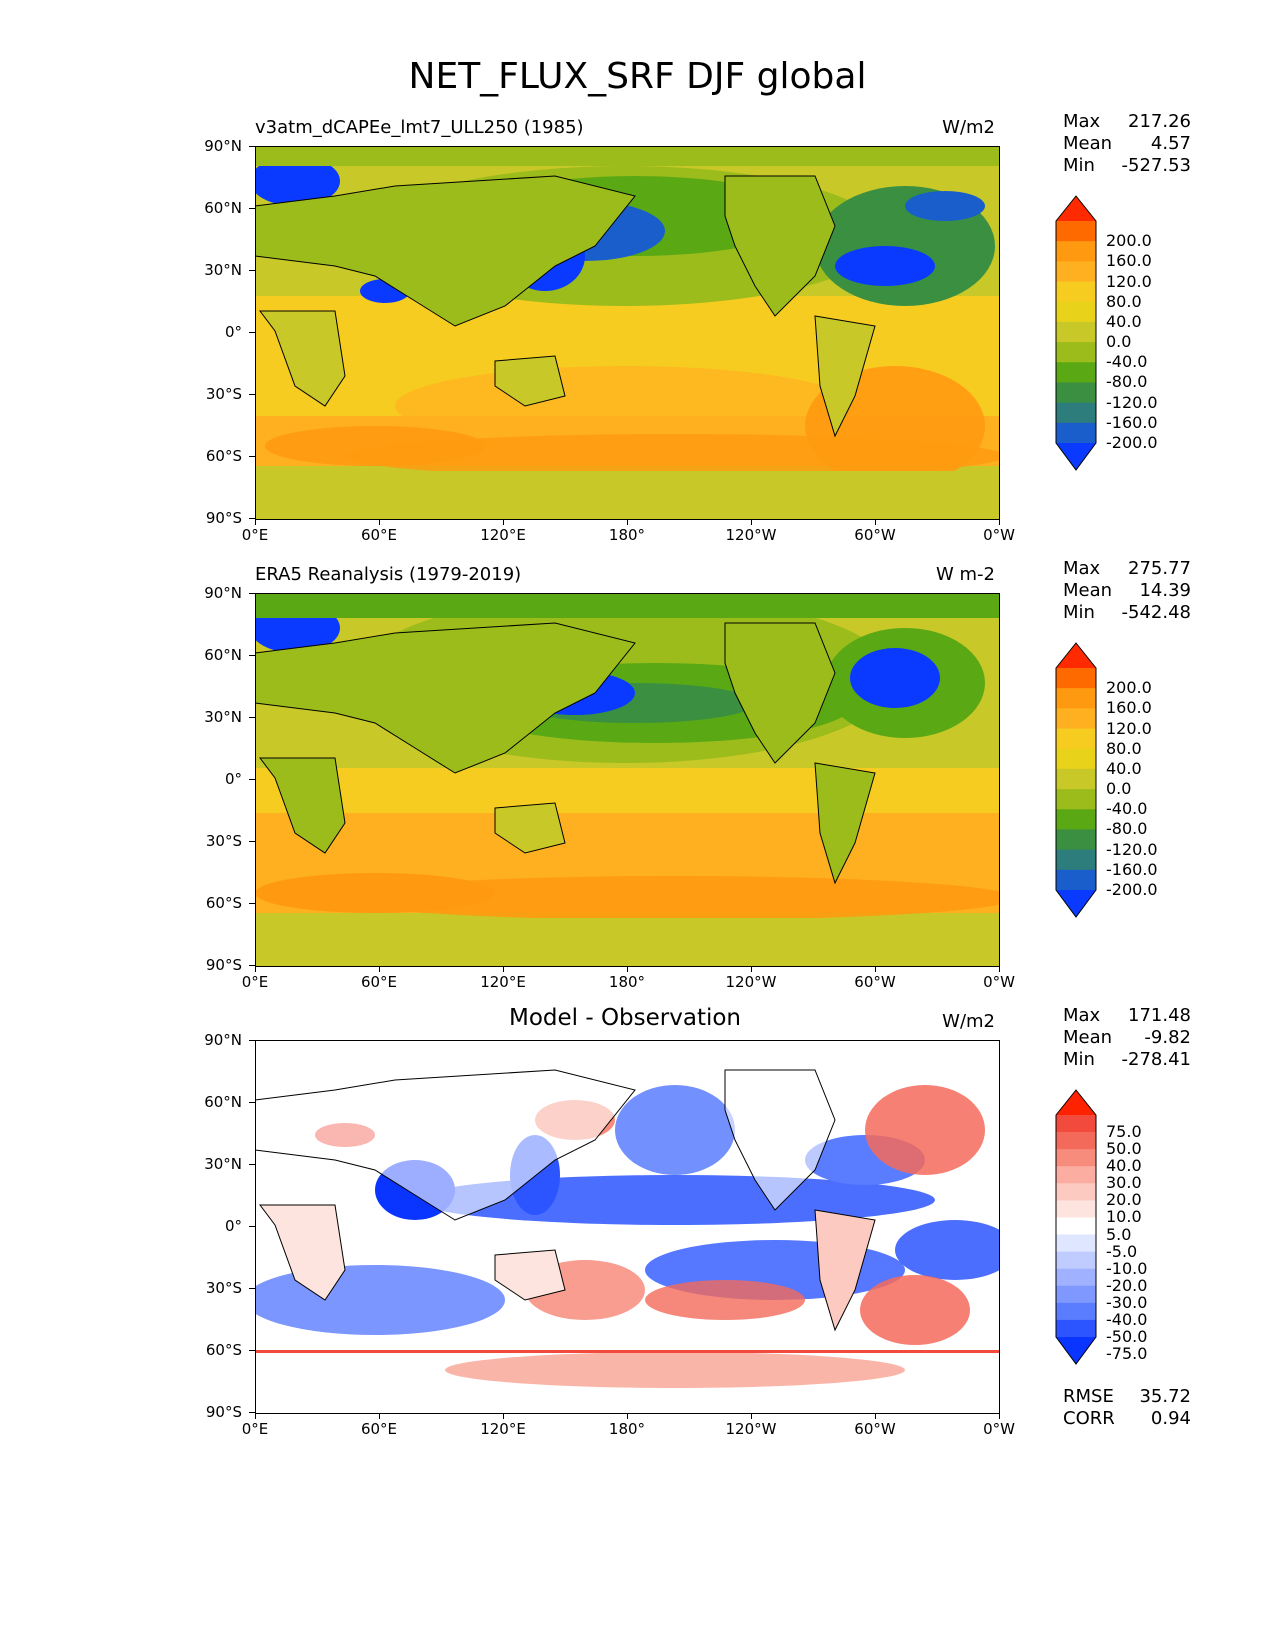 The height and width of the screenshot is (1650, 1275). What do you see at coordinates (1124, 301) in the screenshot?
I see `colorbar-label: 80.0` at bounding box center [1124, 301].